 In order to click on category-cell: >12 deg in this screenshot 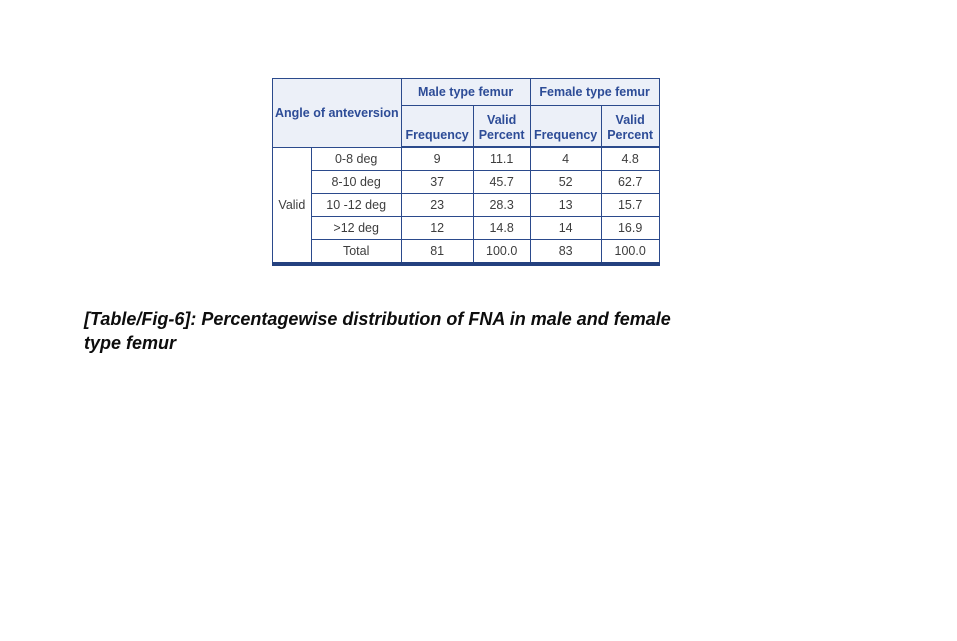, I will do `click(356, 228)`.